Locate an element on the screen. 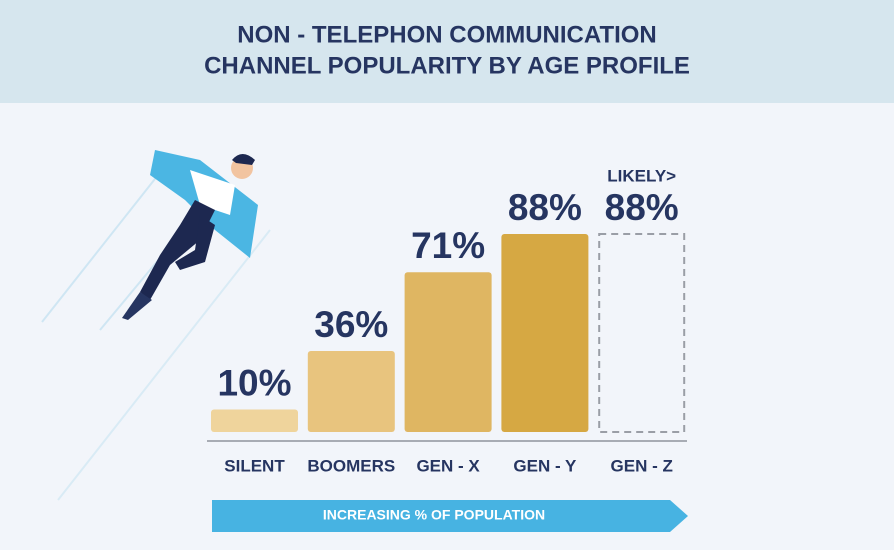 The width and height of the screenshot is (894, 555). x-tick-label: SILENT is located at coordinates (254, 465).